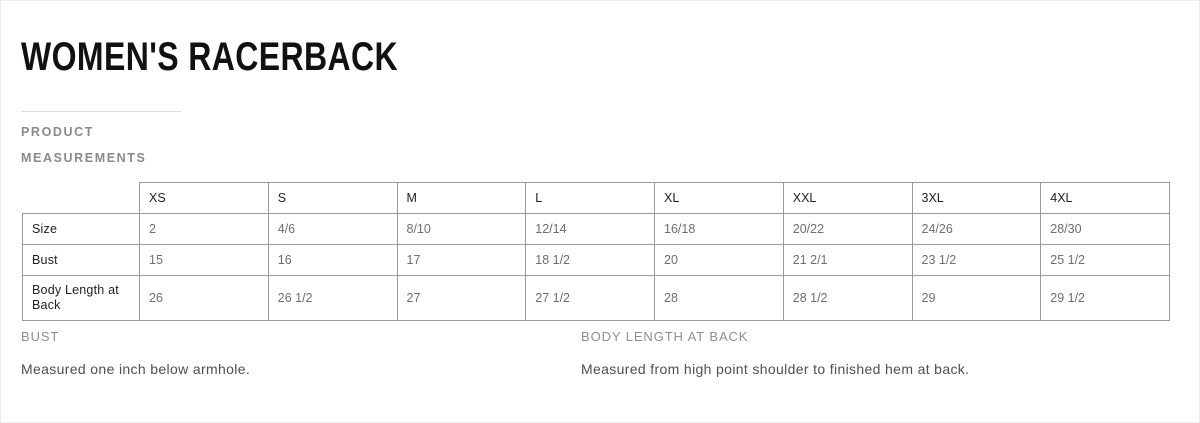  Describe the element at coordinates (84, 158) in the screenshot. I see `section-label-line-2: MEASUREMENTS` at that location.